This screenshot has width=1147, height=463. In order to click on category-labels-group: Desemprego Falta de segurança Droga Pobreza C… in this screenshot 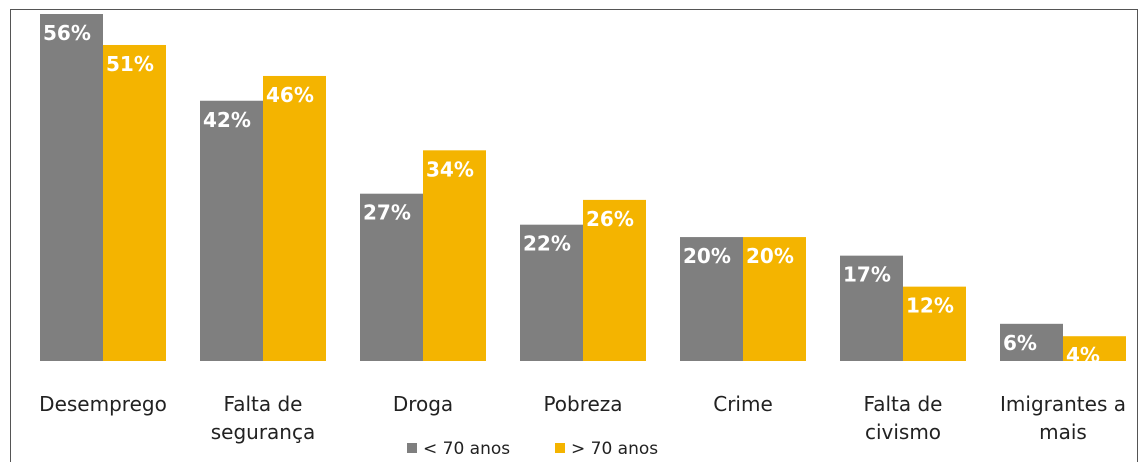, I will do `click(582, 418)`.